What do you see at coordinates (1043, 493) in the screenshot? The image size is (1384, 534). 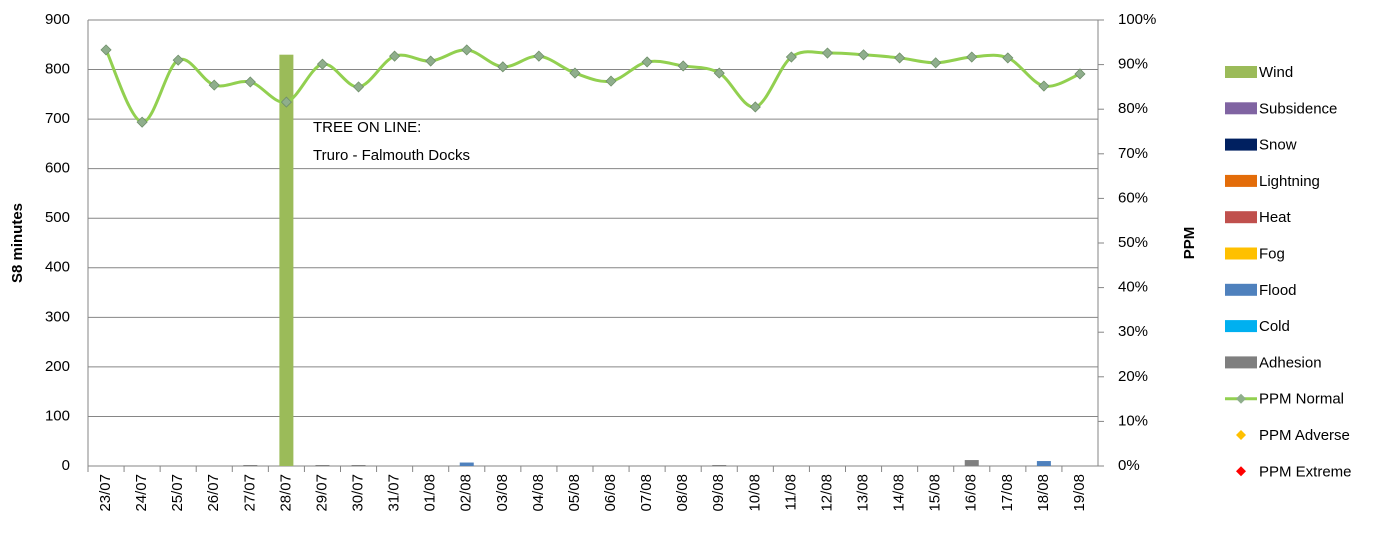 I see `x-tick-label: 18/08` at bounding box center [1043, 493].